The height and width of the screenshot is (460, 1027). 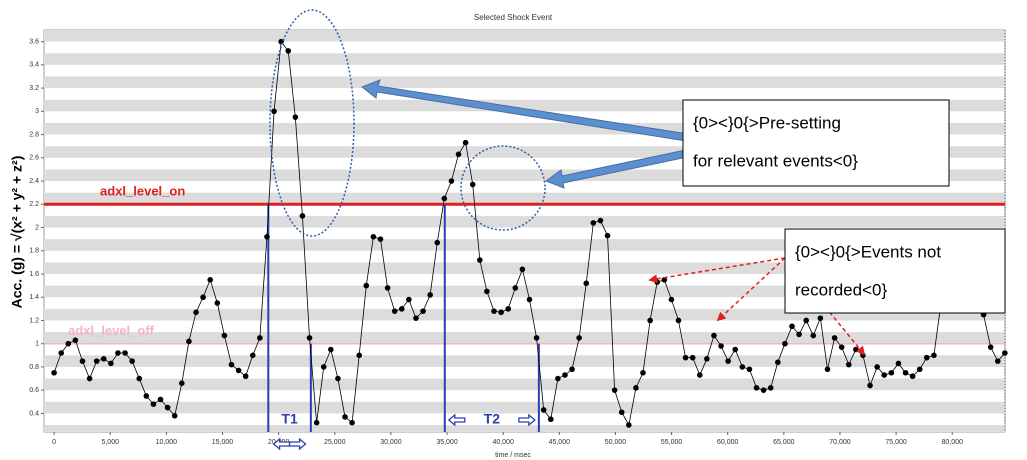 What do you see at coordinates (513, 17) in the screenshot?
I see `chart-title: Selected Shock Event` at bounding box center [513, 17].